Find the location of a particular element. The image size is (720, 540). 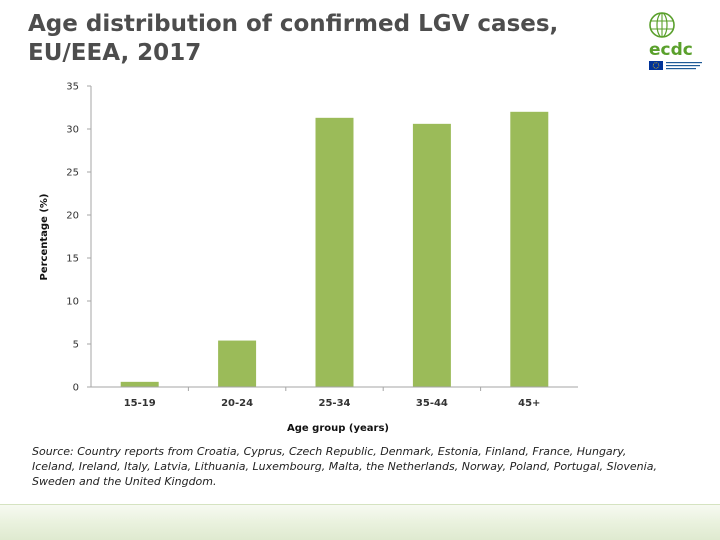

y-tick-label: 15 is located at coordinates (72, 259).